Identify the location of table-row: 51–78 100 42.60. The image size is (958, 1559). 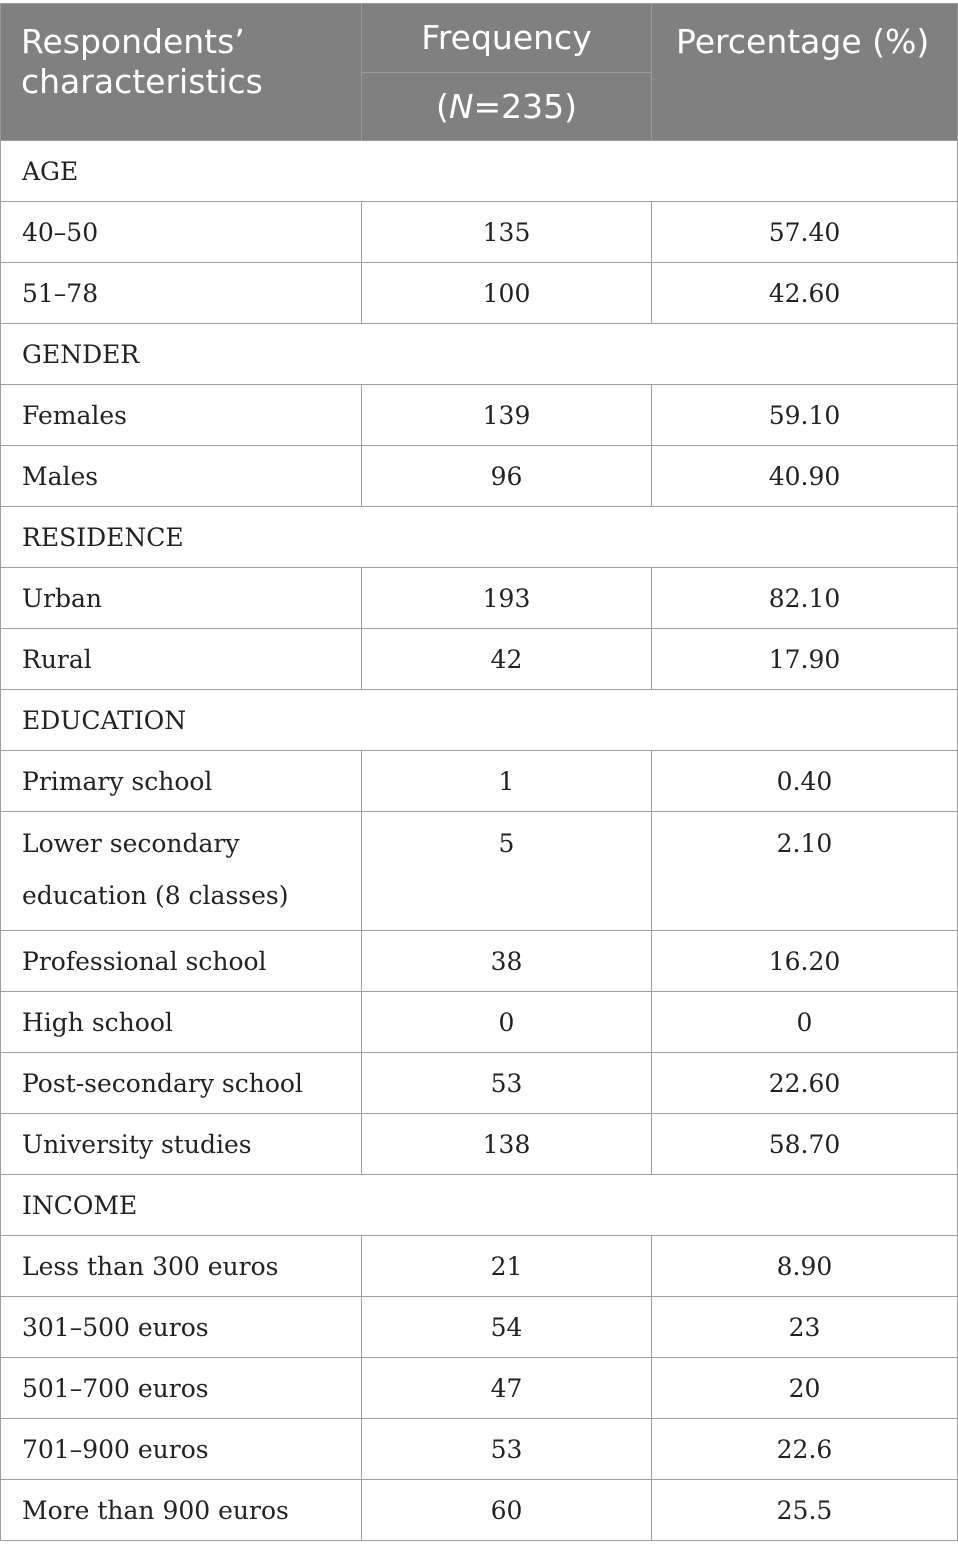
(479, 293).